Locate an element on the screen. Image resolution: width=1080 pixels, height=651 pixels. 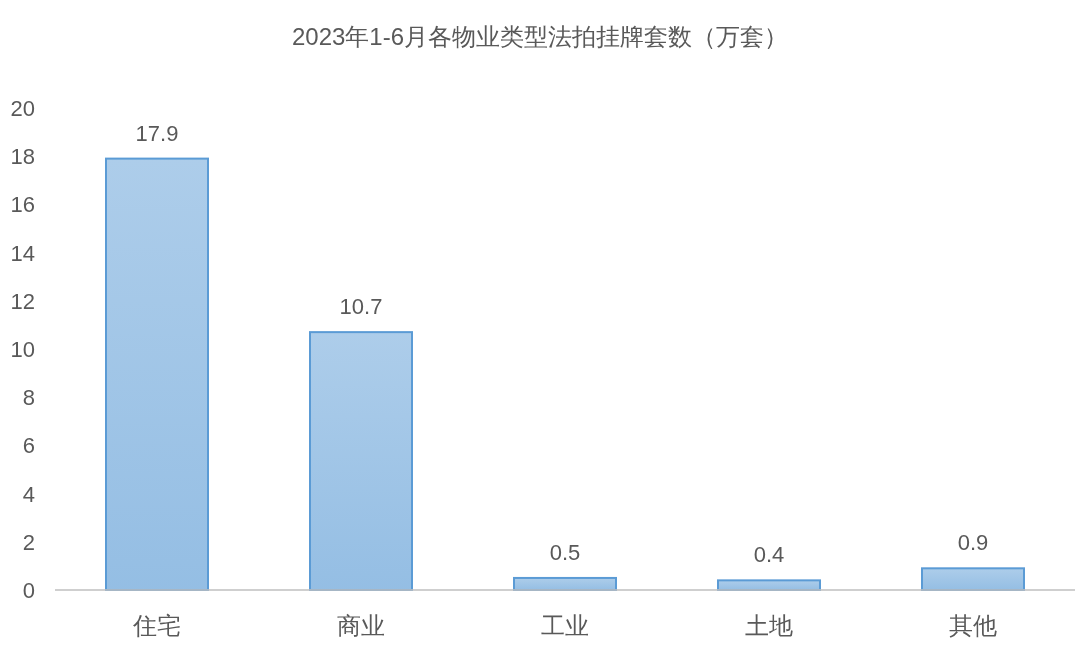
y-tick-label: 6 is located at coordinates (28, 446).